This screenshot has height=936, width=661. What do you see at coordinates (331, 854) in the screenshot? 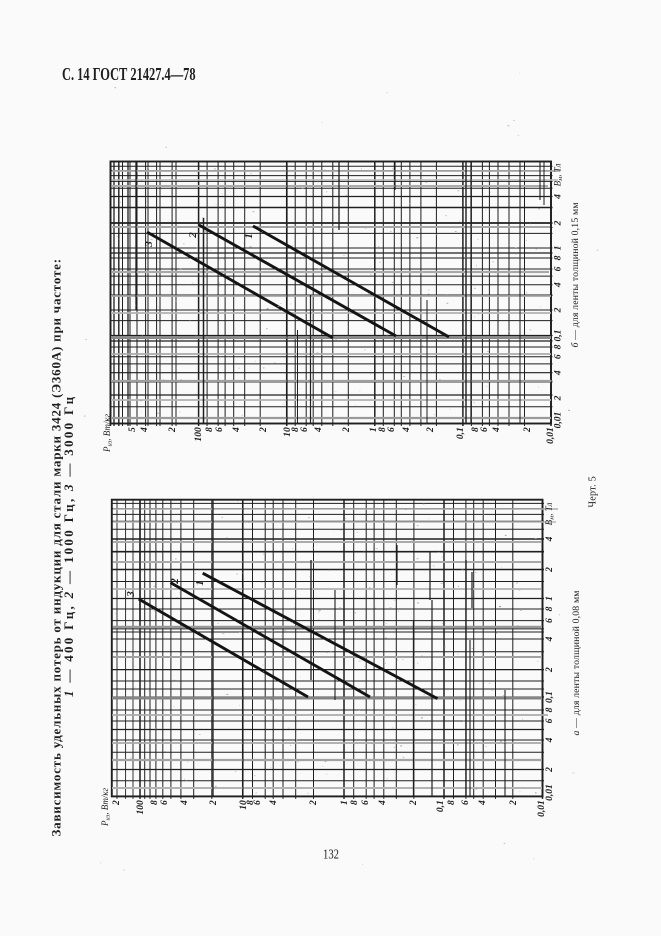
I see `svg-text: 132` at bounding box center [331, 854].